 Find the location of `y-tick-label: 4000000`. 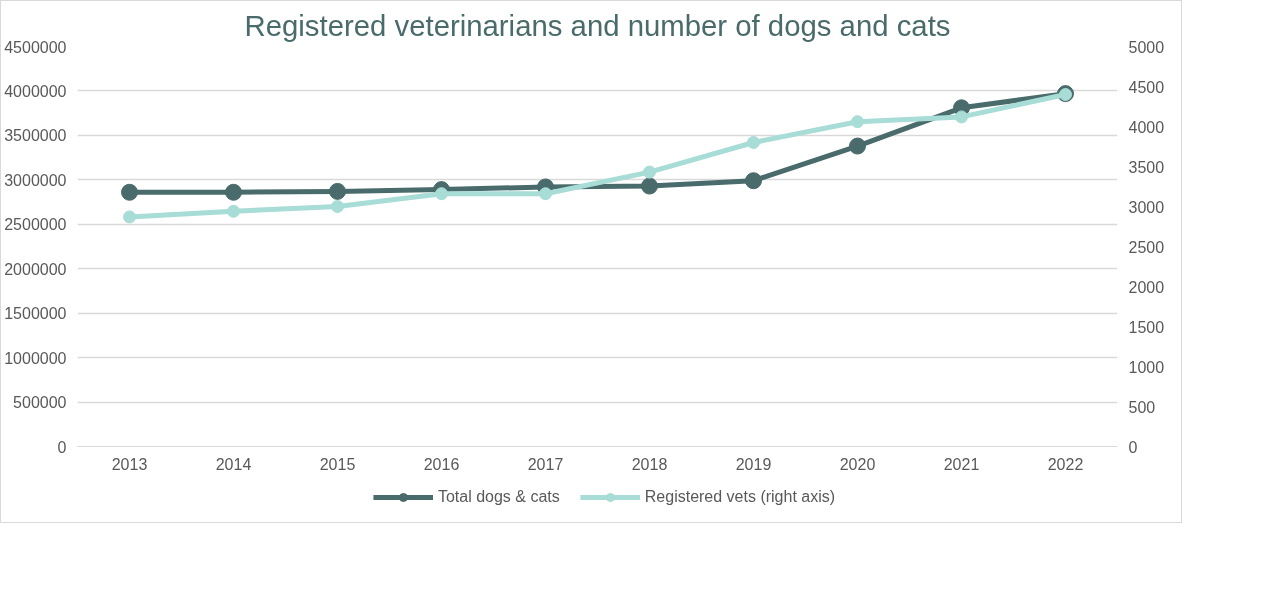

y-tick-label: 4000000 is located at coordinates (35, 91).